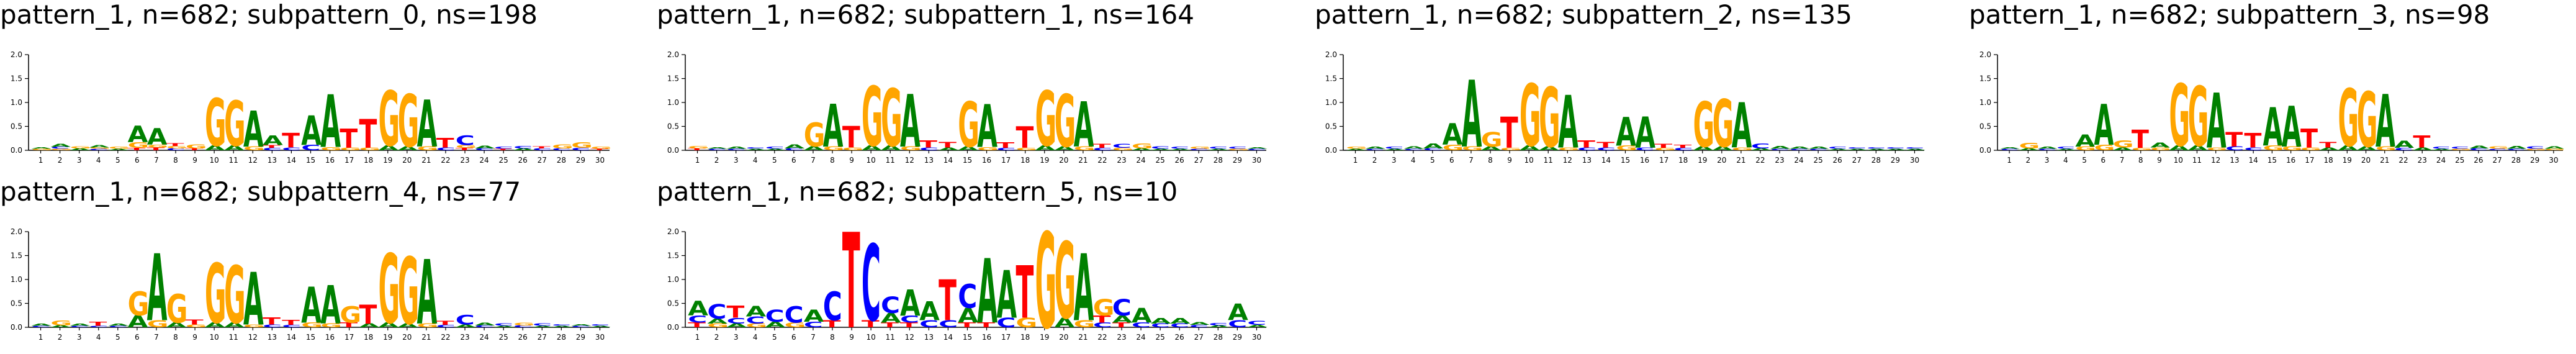 The image size is (2576, 354). Describe the element at coordinates (2065, 160) in the screenshot. I see `x-tick-label: 4` at that location.